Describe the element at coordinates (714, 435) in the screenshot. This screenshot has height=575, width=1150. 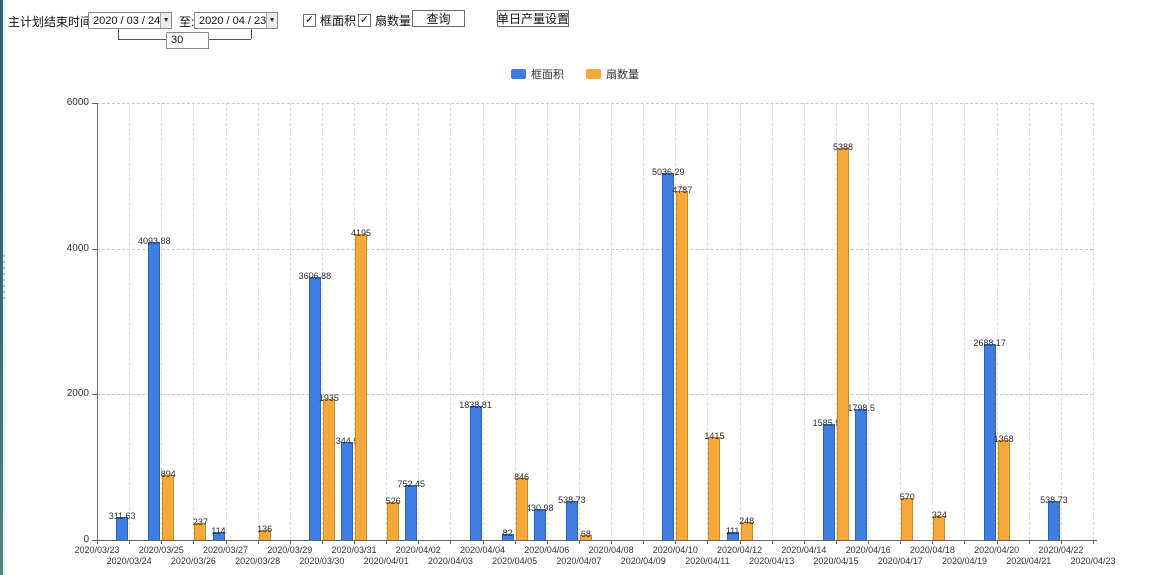
I see `bar-value-label: 1415` at that location.